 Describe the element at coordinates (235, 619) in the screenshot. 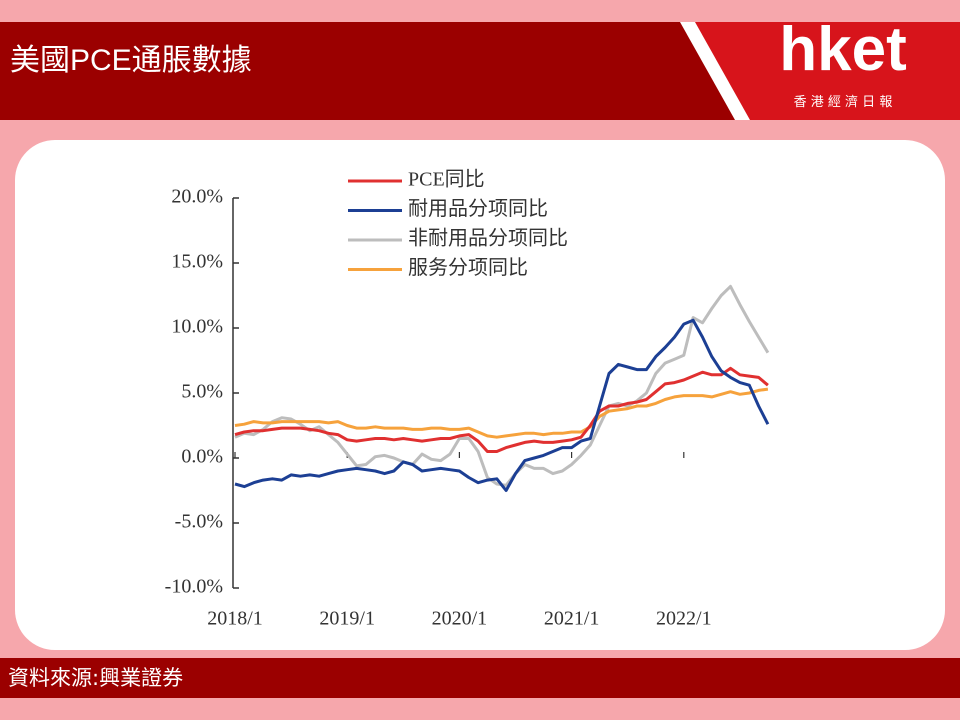

I see `x-tick-label: 2018/1` at that location.